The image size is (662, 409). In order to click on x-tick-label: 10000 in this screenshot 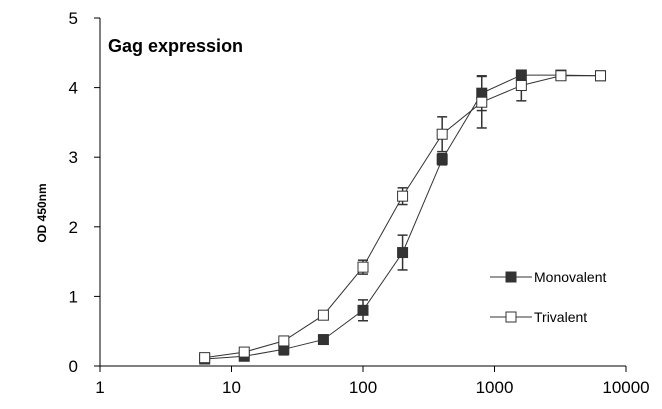, I will do `click(625, 387)`.